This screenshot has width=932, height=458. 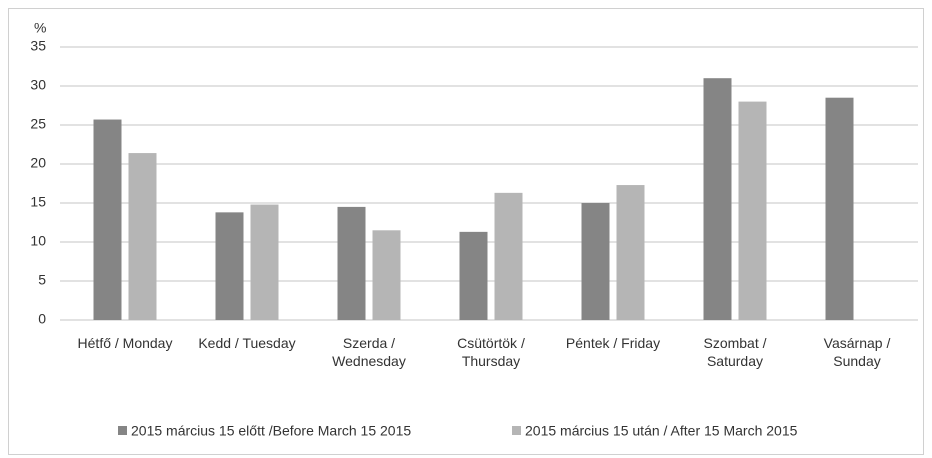 I want to click on y-tick-label: 5, so click(x=42, y=280).